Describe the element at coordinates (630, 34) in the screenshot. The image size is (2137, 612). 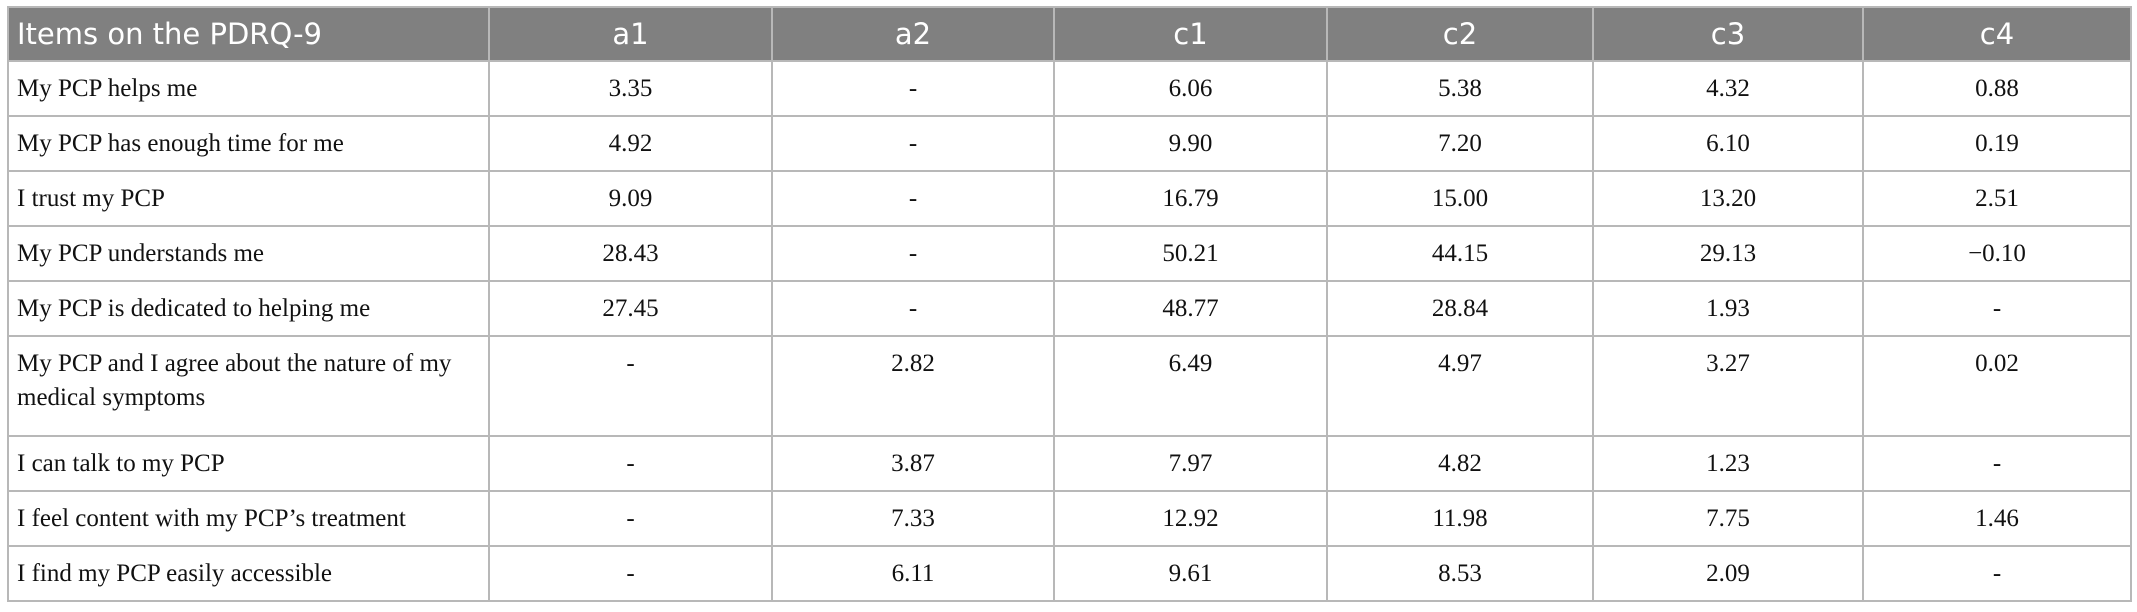
I see `header-cell: a1` at that location.